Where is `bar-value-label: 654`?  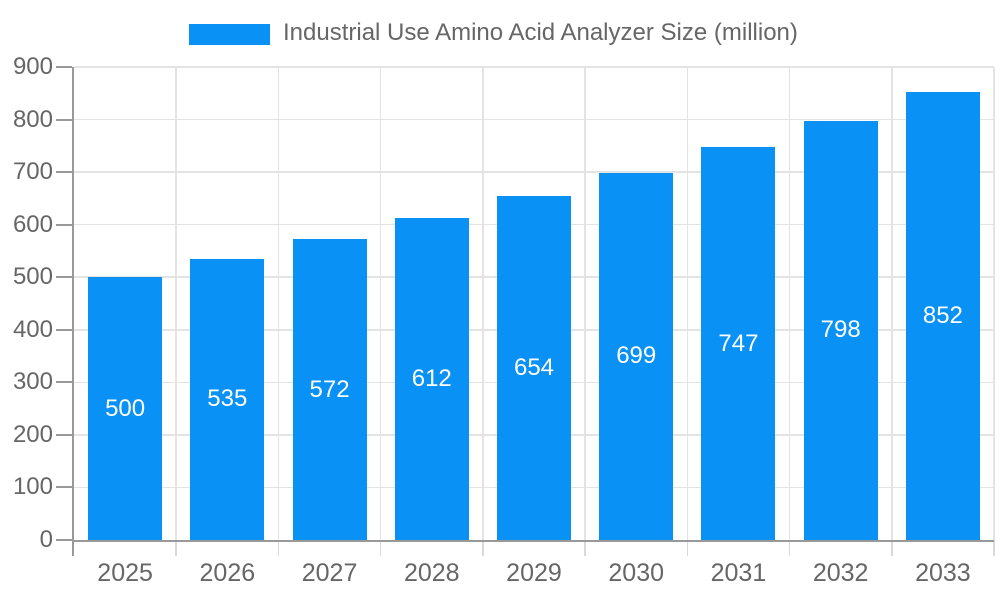 bar-value-label: 654 is located at coordinates (534, 368).